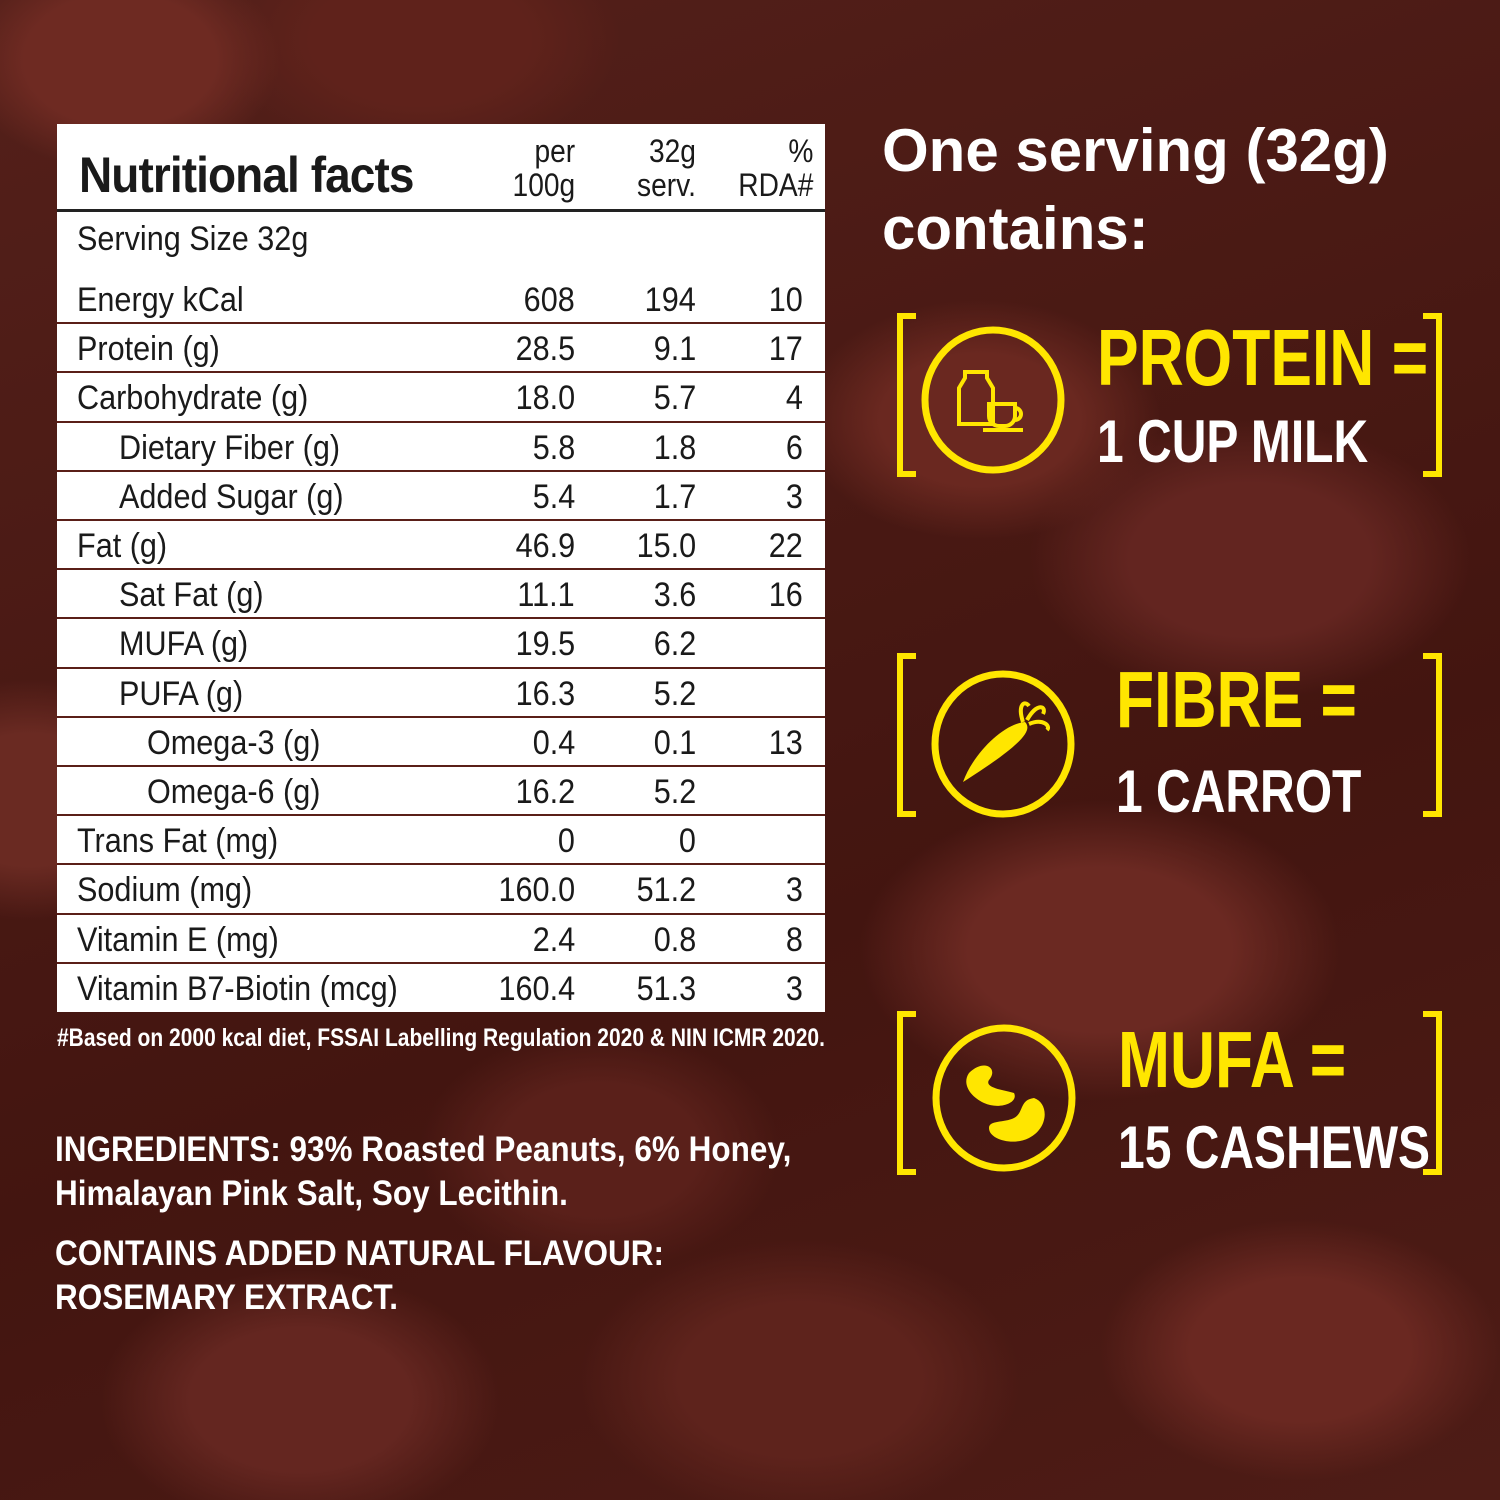 Image resolution: width=1500 pixels, height=1500 pixels. Describe the element at coordinates (441, 595) in the screenshot. I see `table-row: Sat Fat (g) 11.1 3.6 16` at that location.